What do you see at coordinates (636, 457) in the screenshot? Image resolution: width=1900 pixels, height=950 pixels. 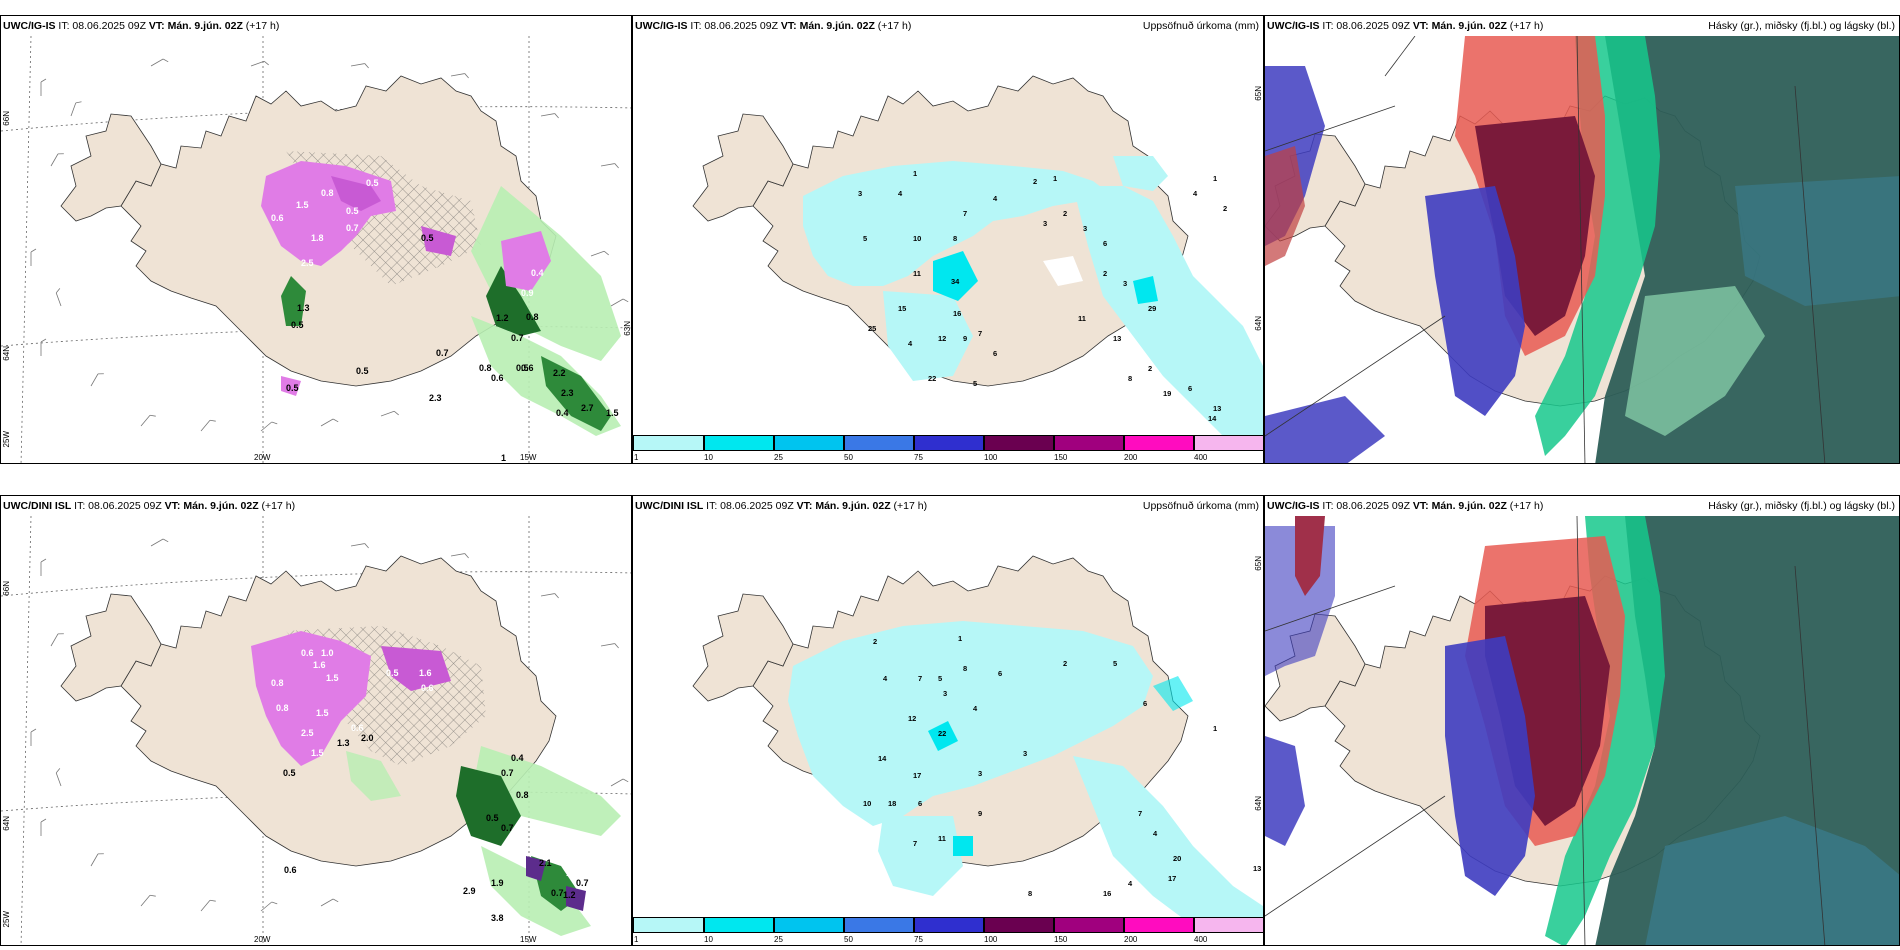 I see `colorbar-tick: 1` at bounding box center [636, 457].